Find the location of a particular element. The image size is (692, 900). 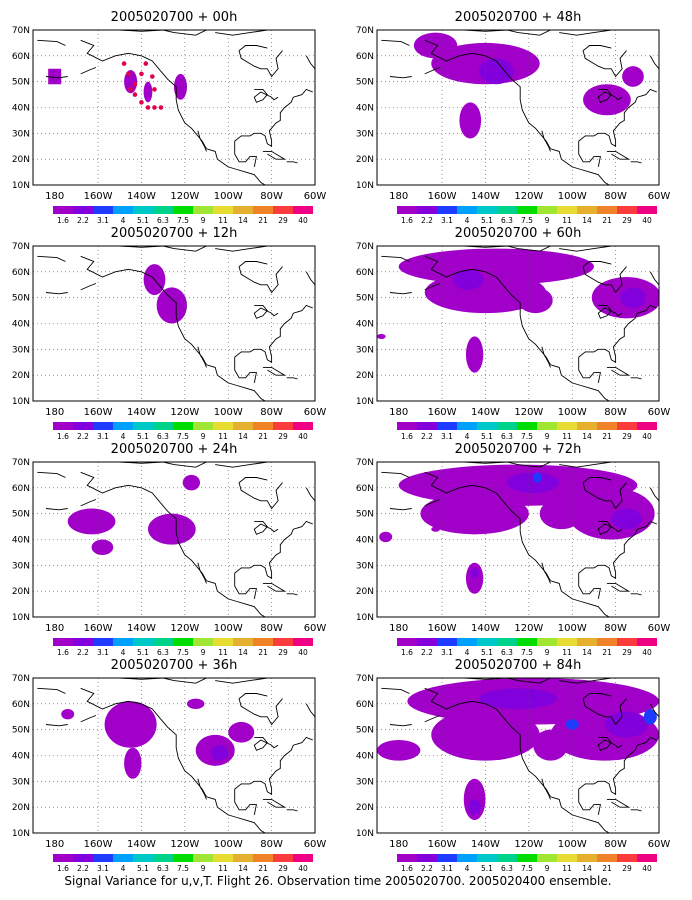

y-tick-label: 50N is located at coordinates (21, 299).